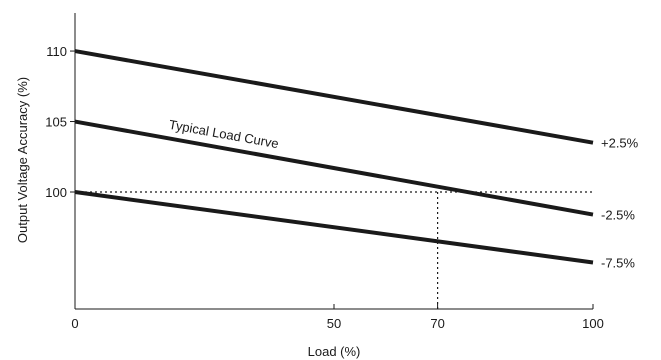 This screenshot has width=661, height=360. Describe the element at coordinates (22, 160) in the screenshot. I see `y-axis-title: Output Voltage Accuracy (%)` at that location.